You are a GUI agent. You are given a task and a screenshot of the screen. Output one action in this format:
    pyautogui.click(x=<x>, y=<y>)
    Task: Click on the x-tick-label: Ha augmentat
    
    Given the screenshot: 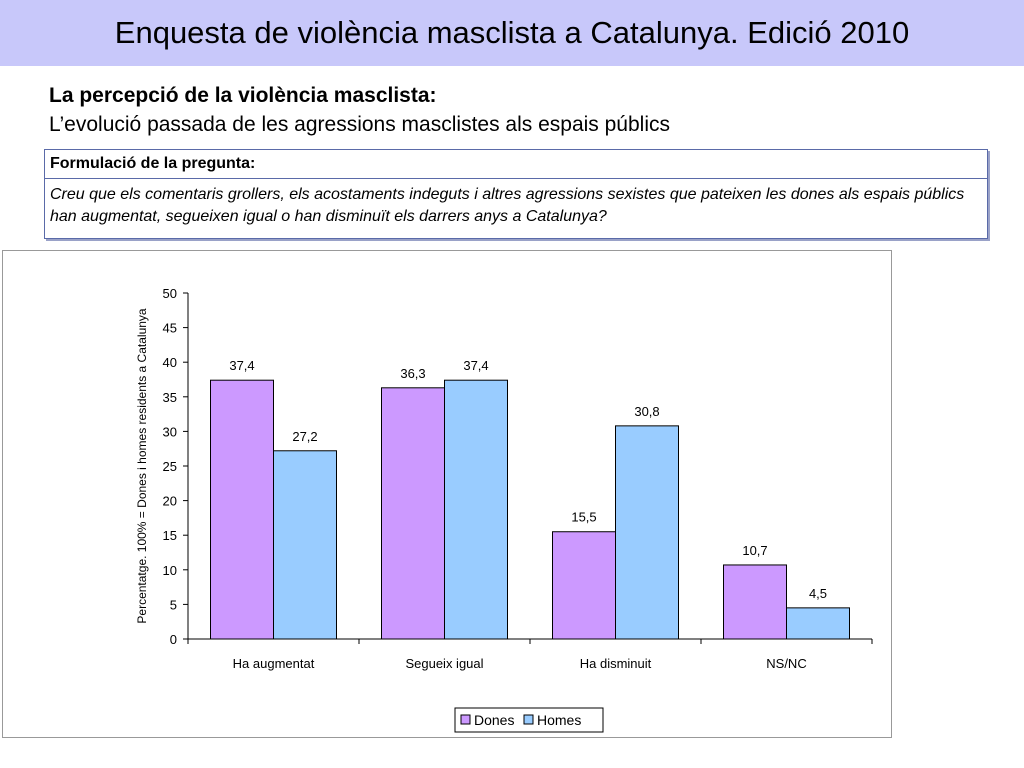 What is the action you would take?
    pyautogui.click(x=274, y=663)
    